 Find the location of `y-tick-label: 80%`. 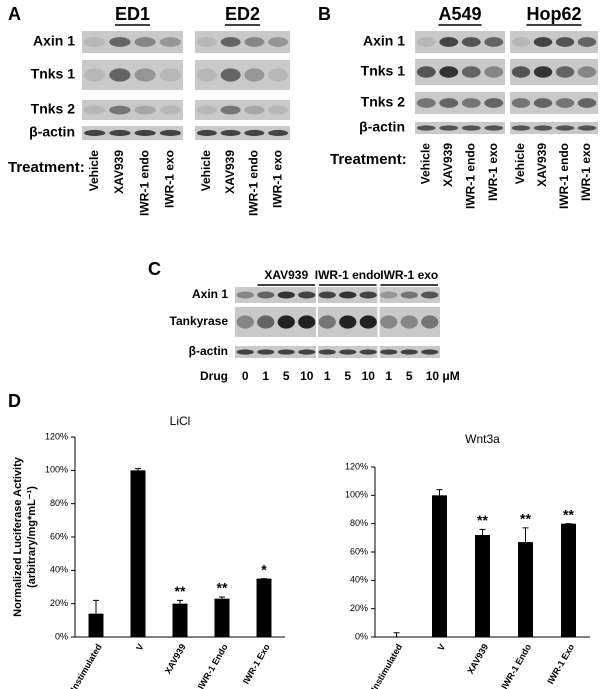

y-tick-label: 80% is located at coordinates (59, 503).